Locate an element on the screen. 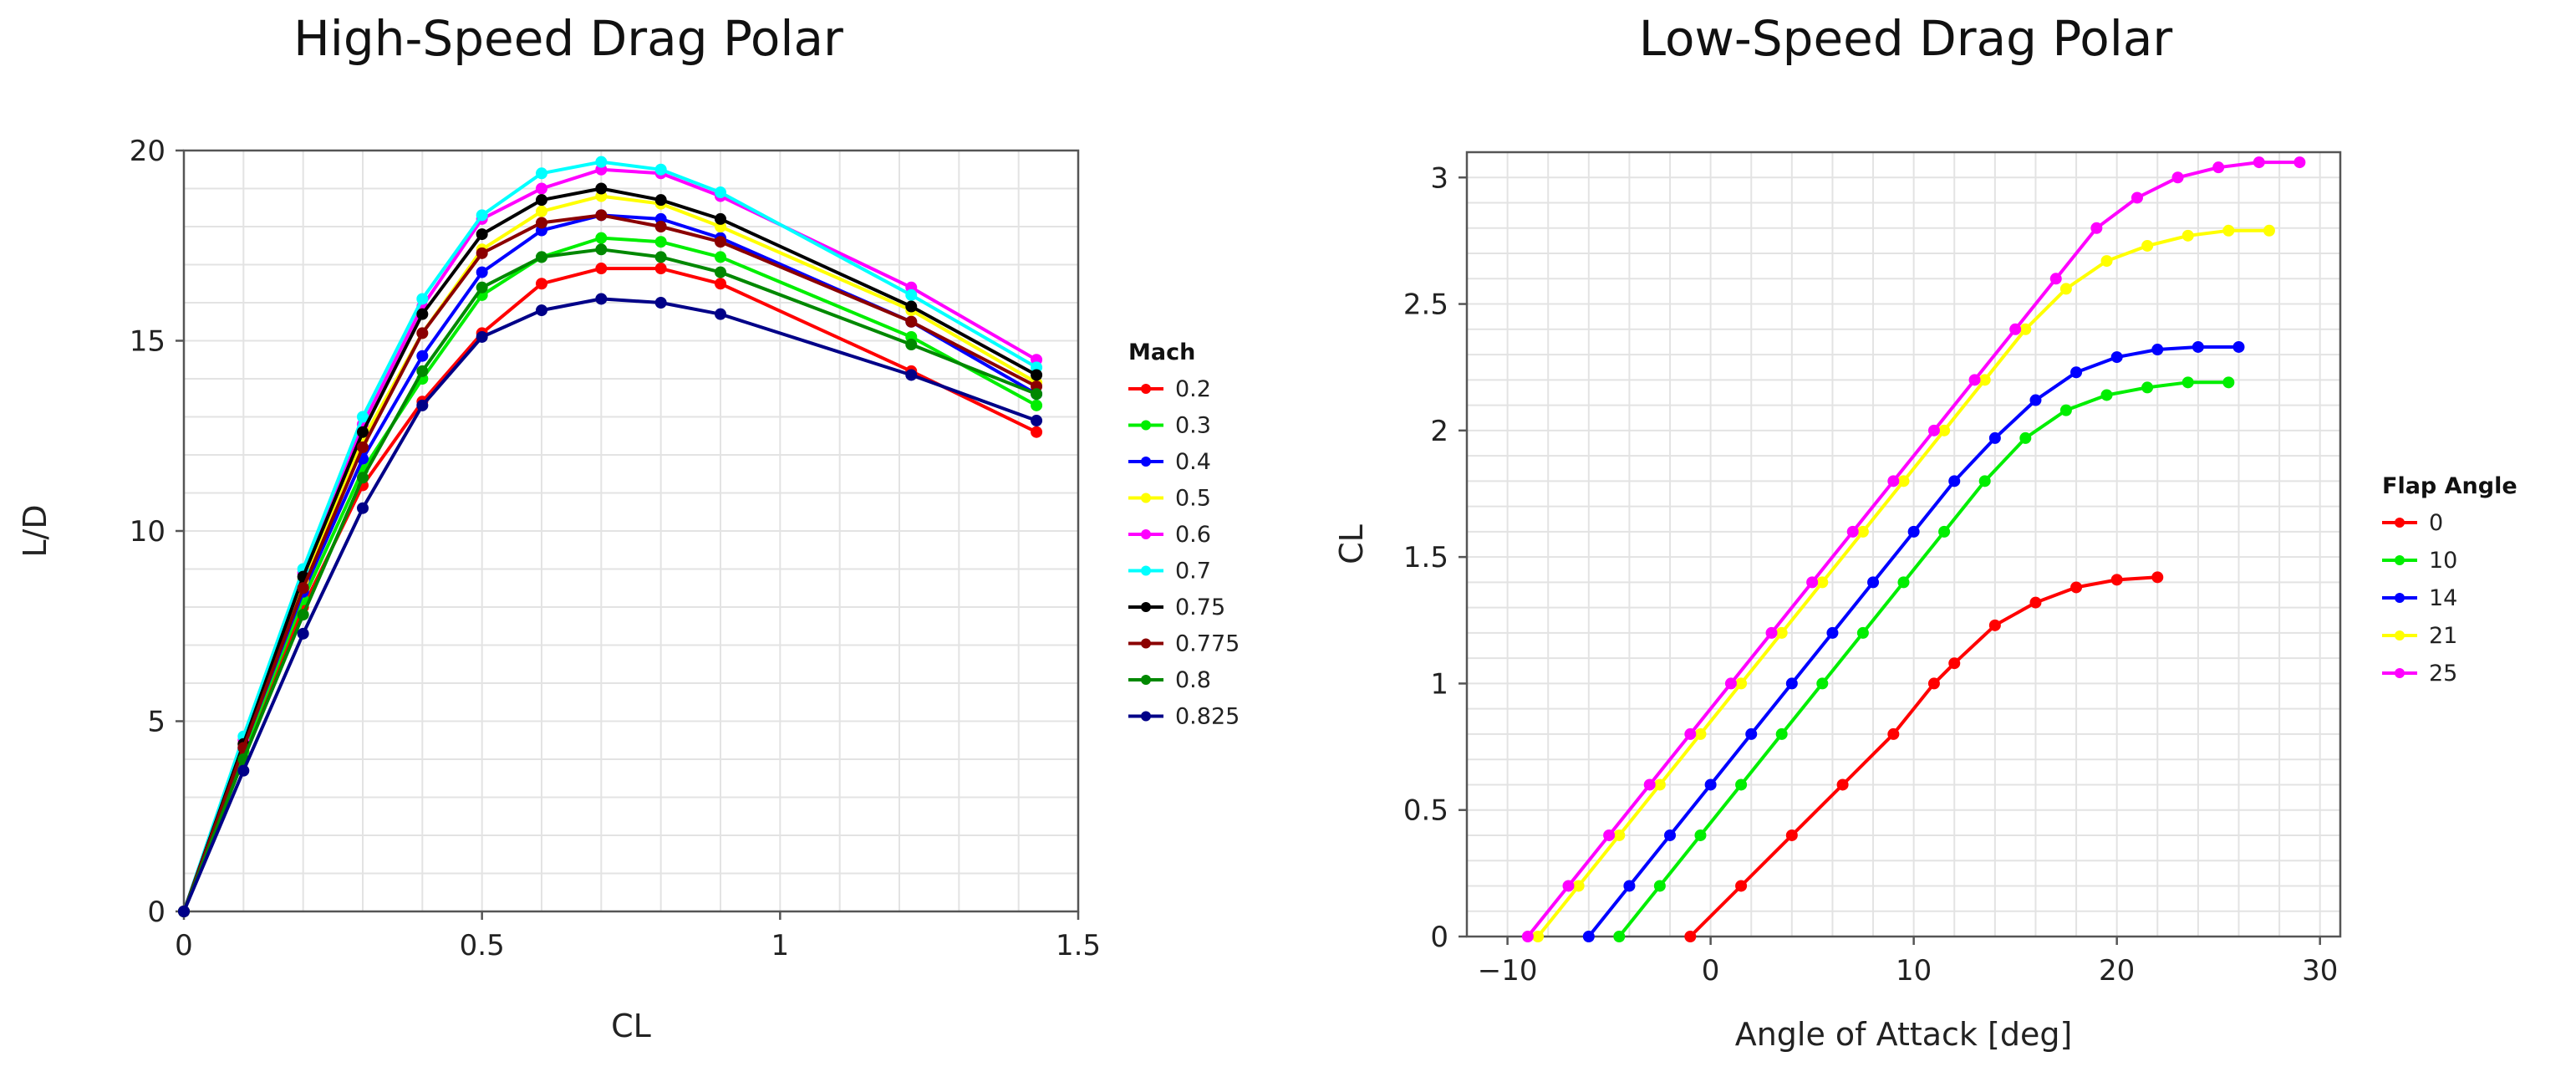  legend: Mach 0.2 0.3 0.4 0.5 0.6 0.7 0.75 0.775 0.8 0.825 is located at coordinates (1184, 534).